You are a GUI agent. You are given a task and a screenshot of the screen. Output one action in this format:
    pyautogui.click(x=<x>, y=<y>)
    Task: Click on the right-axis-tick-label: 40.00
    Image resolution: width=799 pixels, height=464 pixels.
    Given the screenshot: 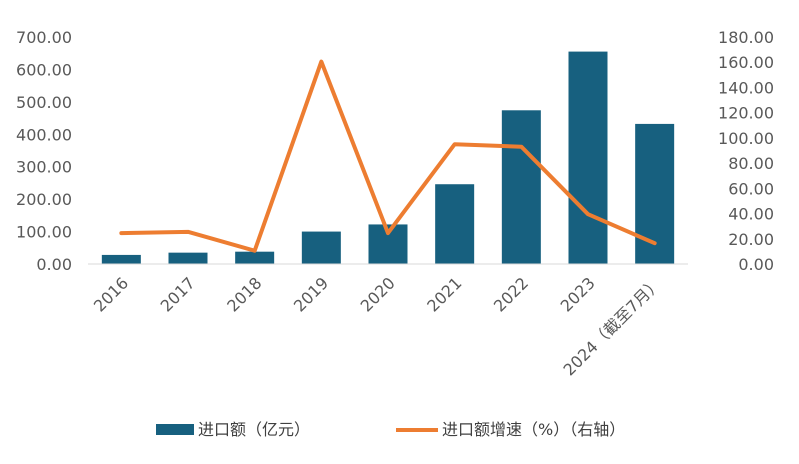 What is the action you would take?
    pyautogui.click(x=751, y=214)
    